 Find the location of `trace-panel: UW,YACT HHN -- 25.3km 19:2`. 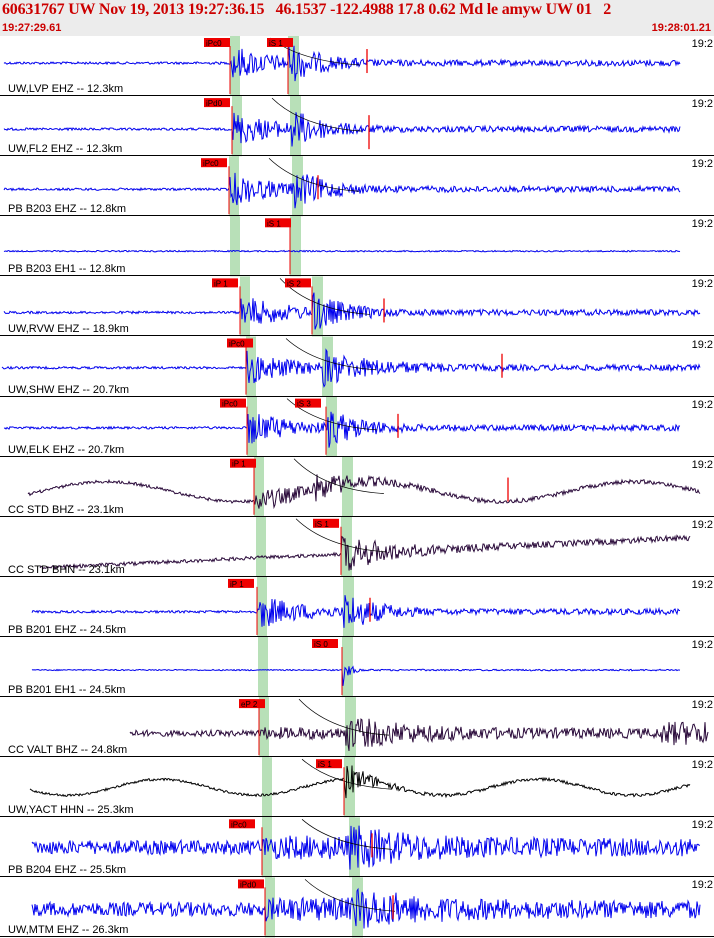

trace-panel: UW,YACT HHN -- 25.3km 19:2 is located at coordinates (357, 787).